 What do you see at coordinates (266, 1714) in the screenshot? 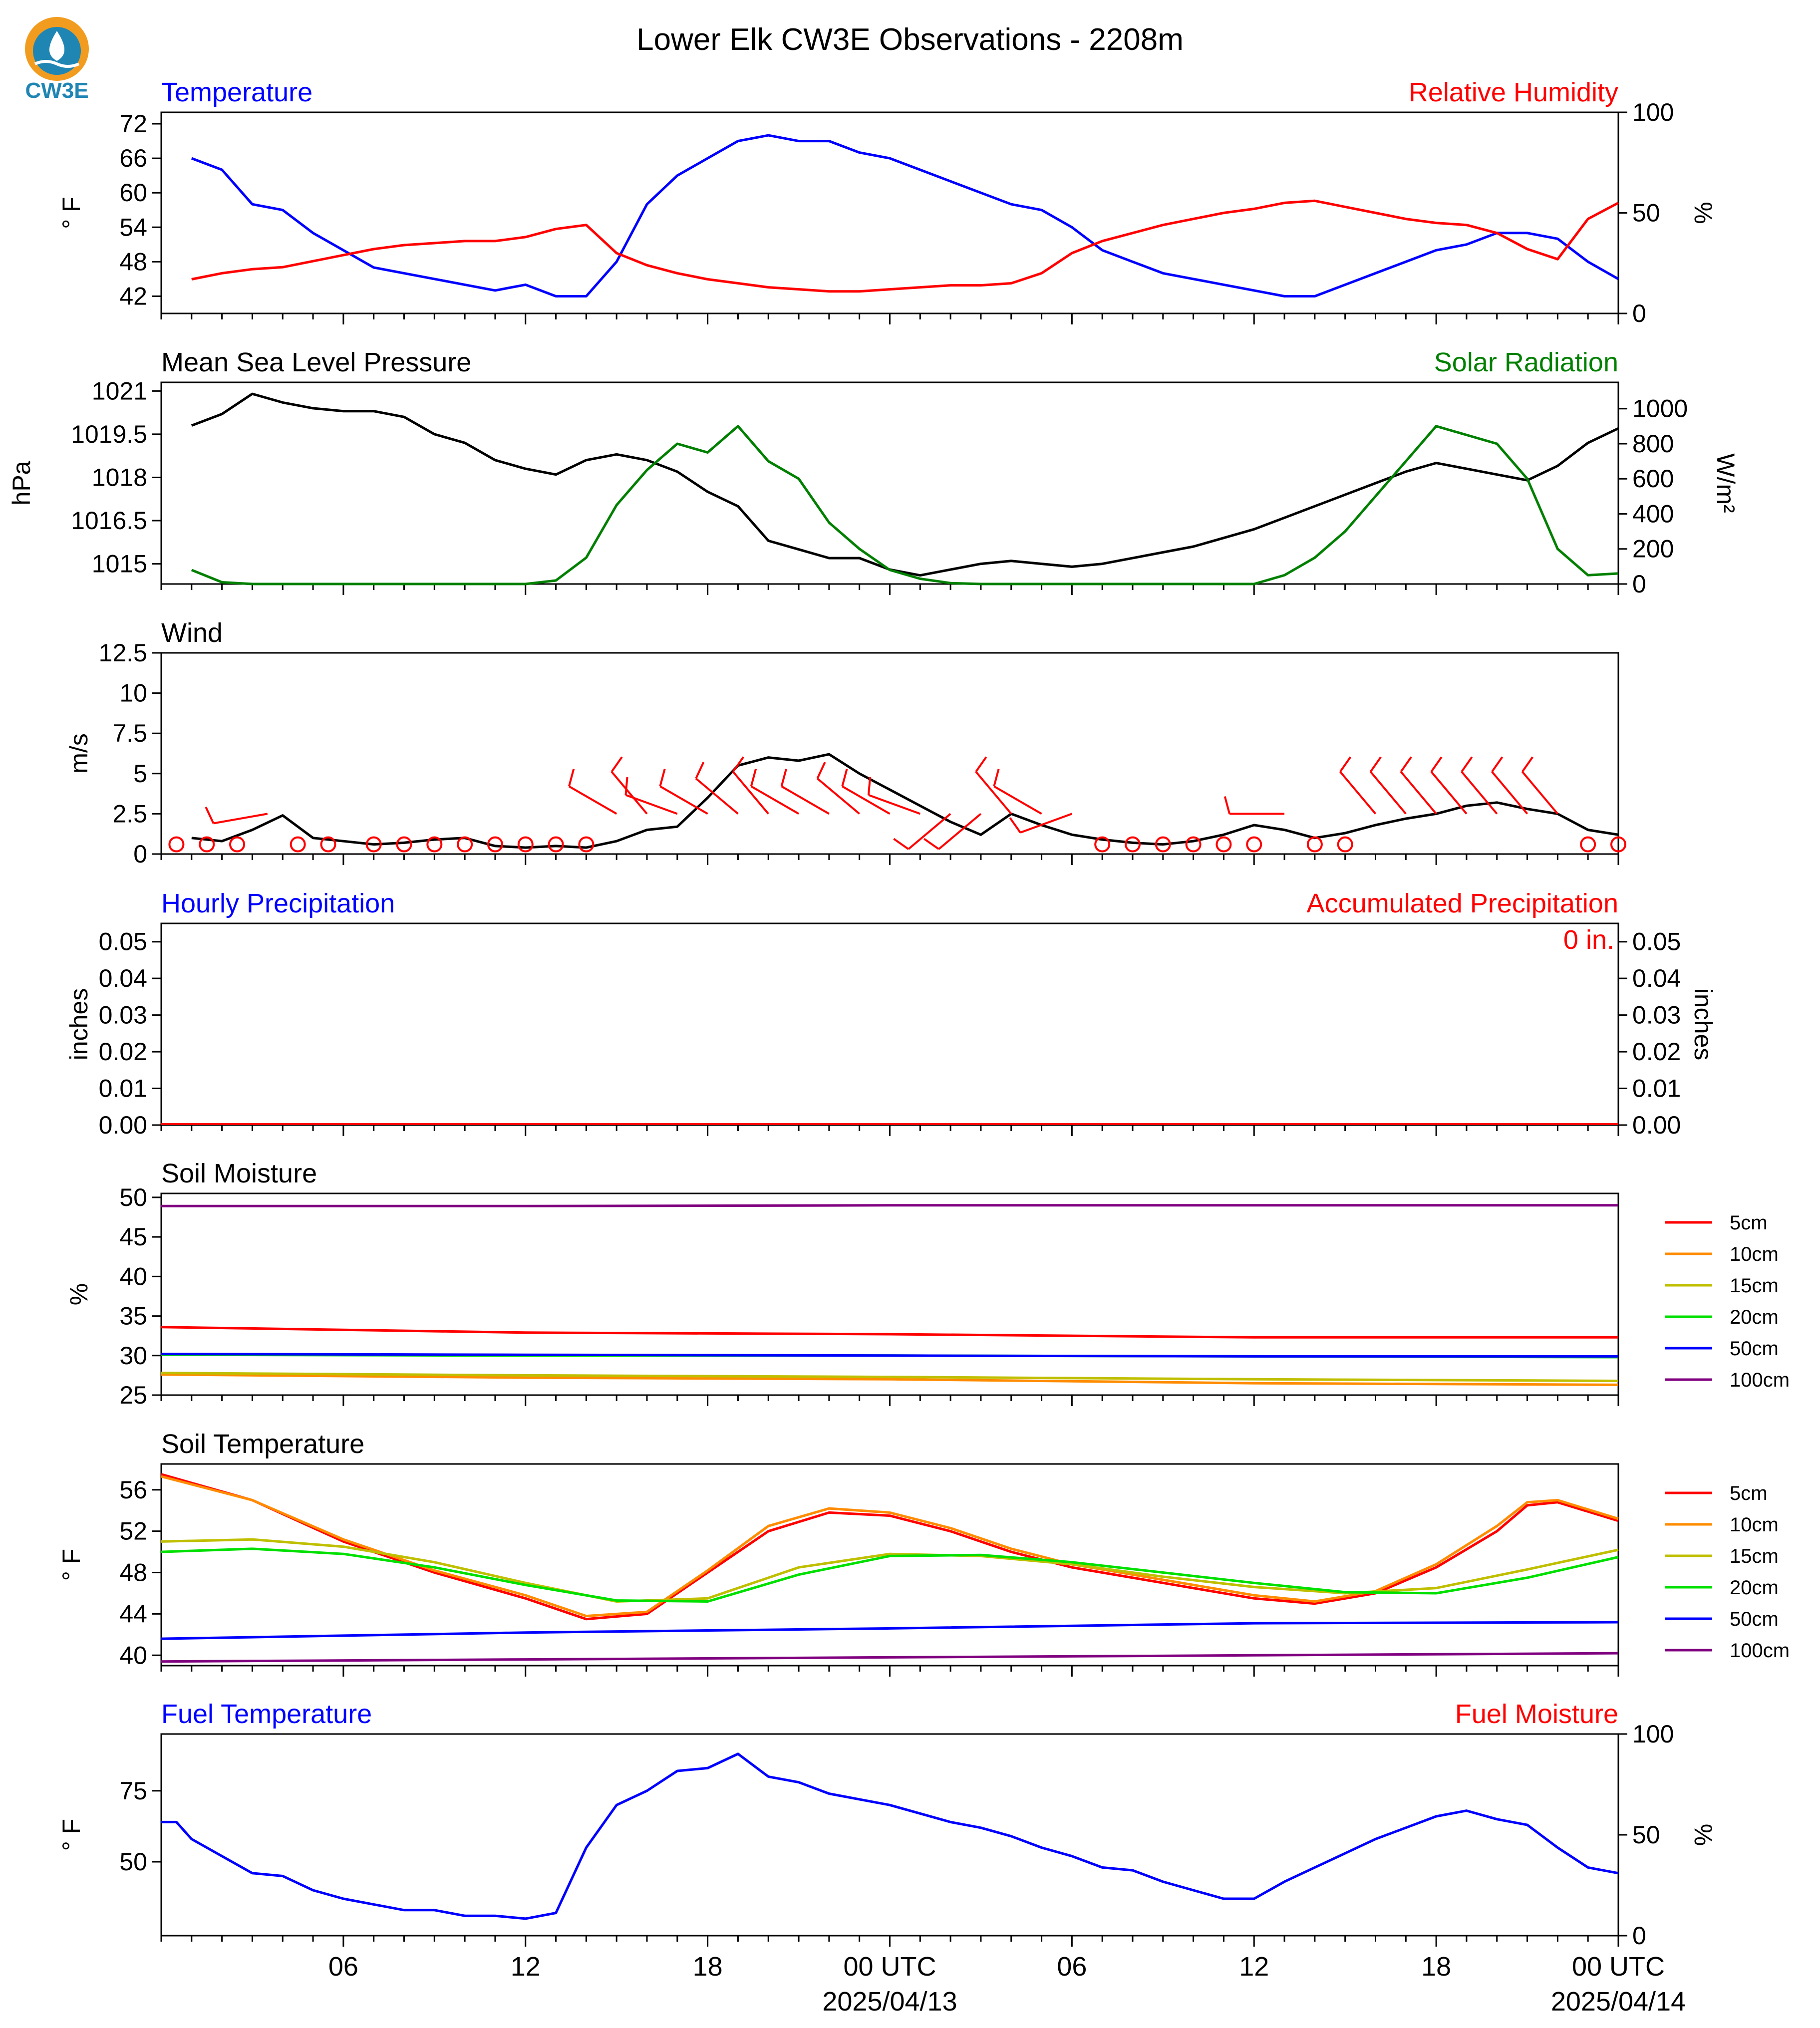
I see `panel-title-left: Fuel Temperature` at bounding box center [266, 1714].